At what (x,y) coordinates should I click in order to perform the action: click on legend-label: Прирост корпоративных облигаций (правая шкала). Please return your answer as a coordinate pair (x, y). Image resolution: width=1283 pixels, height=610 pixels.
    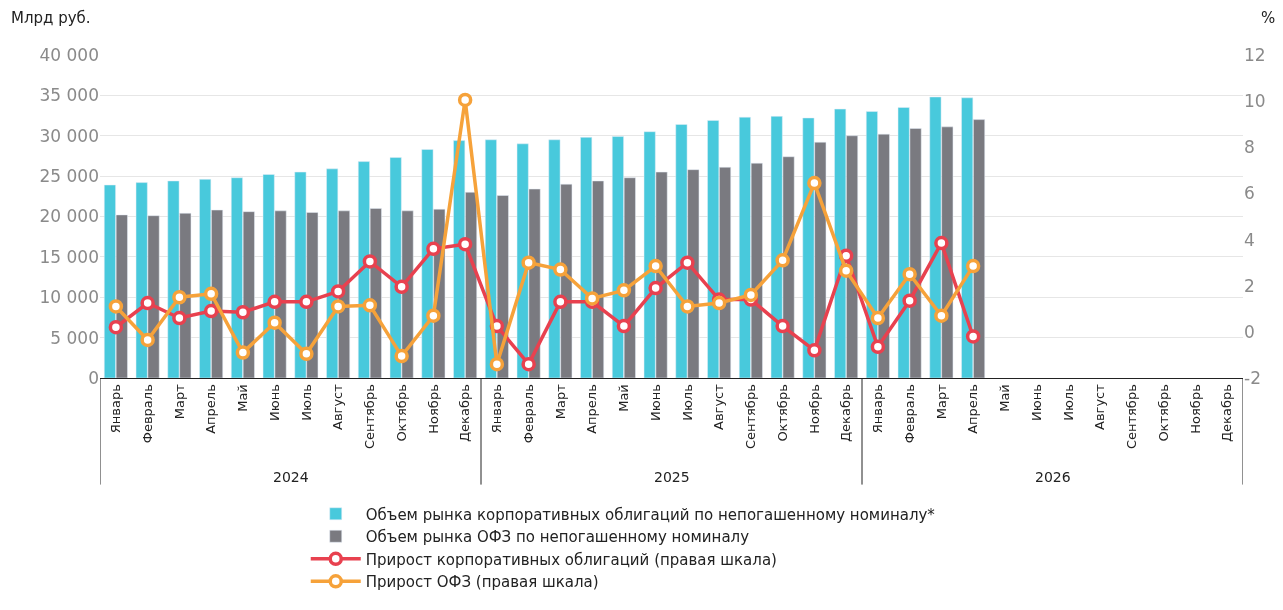
    Looking at the image, I should click on (571, 559).